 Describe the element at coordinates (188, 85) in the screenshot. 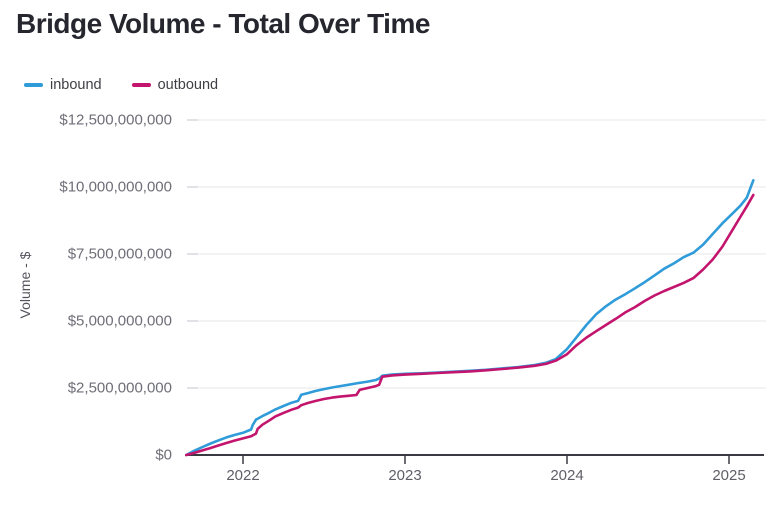

I see `legend-label-outbound: outbound` at that location.